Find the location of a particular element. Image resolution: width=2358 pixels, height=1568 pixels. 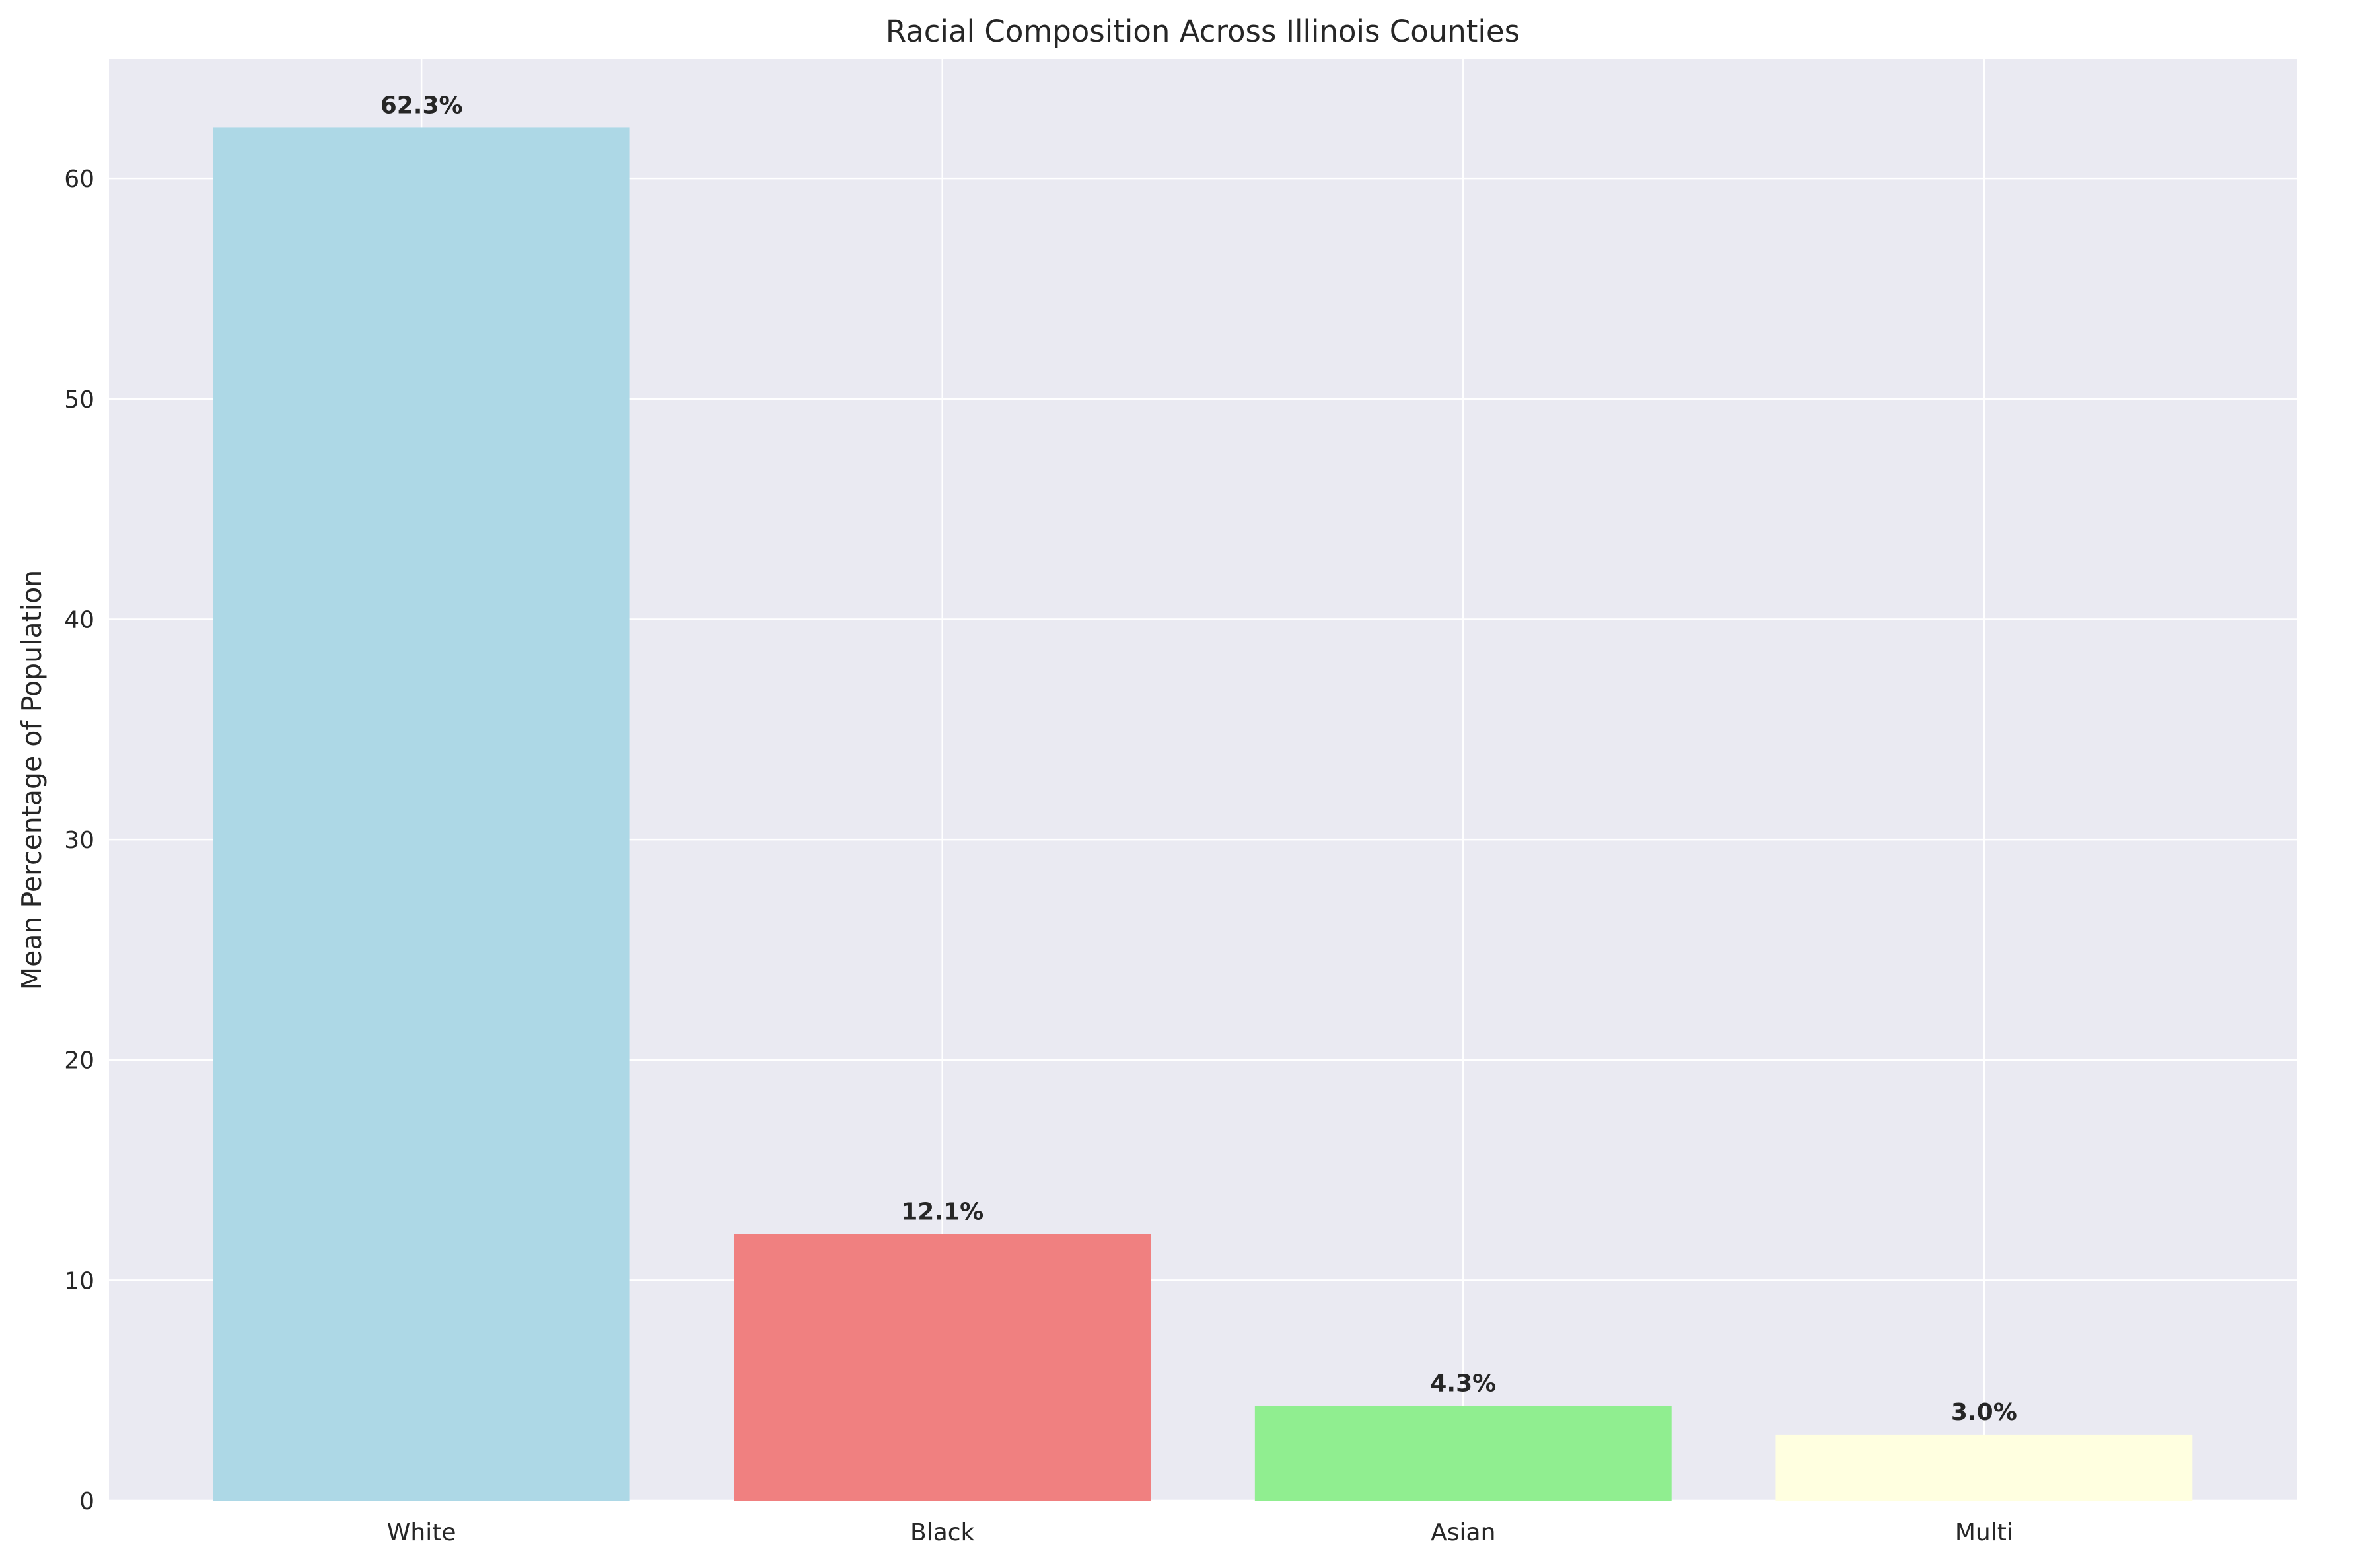

data-label-white: 62.3% is located at coordinates (421, 105).